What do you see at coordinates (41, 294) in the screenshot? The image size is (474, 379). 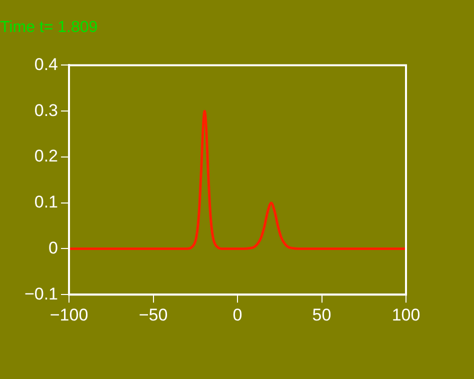 I see `y-tick-label: −0.1` at bounding box center [41, 294].